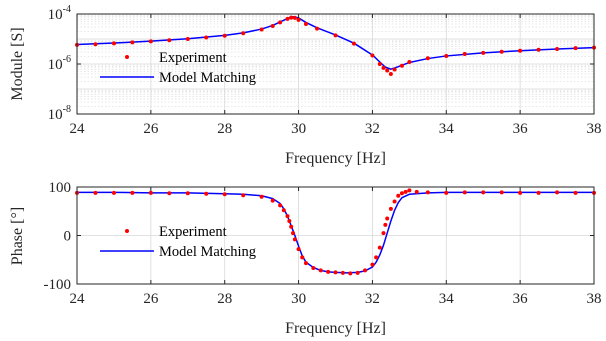 Image resolution: width=606 pixels, height=341 pixels. Describe the element at coordinates (521, 129) in the screenshot. I see `magnitude-x-tick-label: 36` at that location.